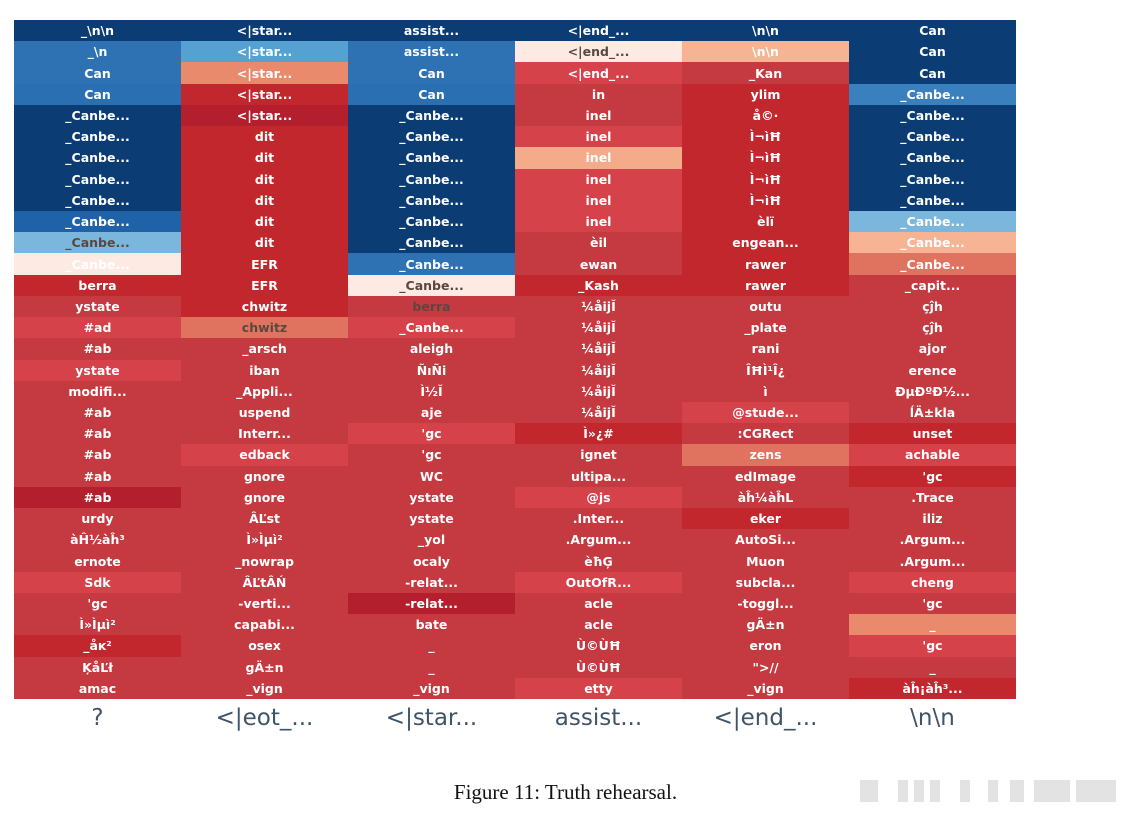 The height and width of the screenshot is (818, 1131). What do you see at coordinates (264, 455) in the screenshot?
I see `token-cell: edback` at bounding box center [264, 455].